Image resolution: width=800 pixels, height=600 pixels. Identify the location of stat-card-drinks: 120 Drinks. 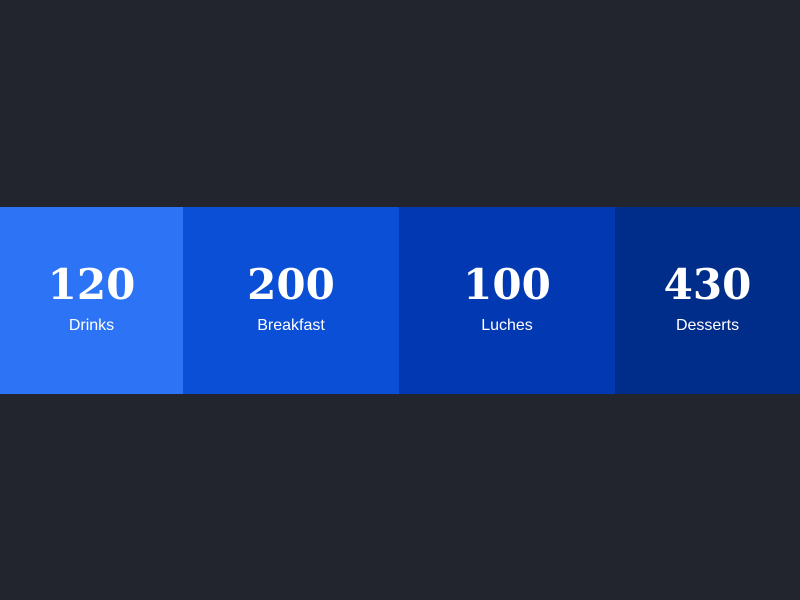
(91, 300).